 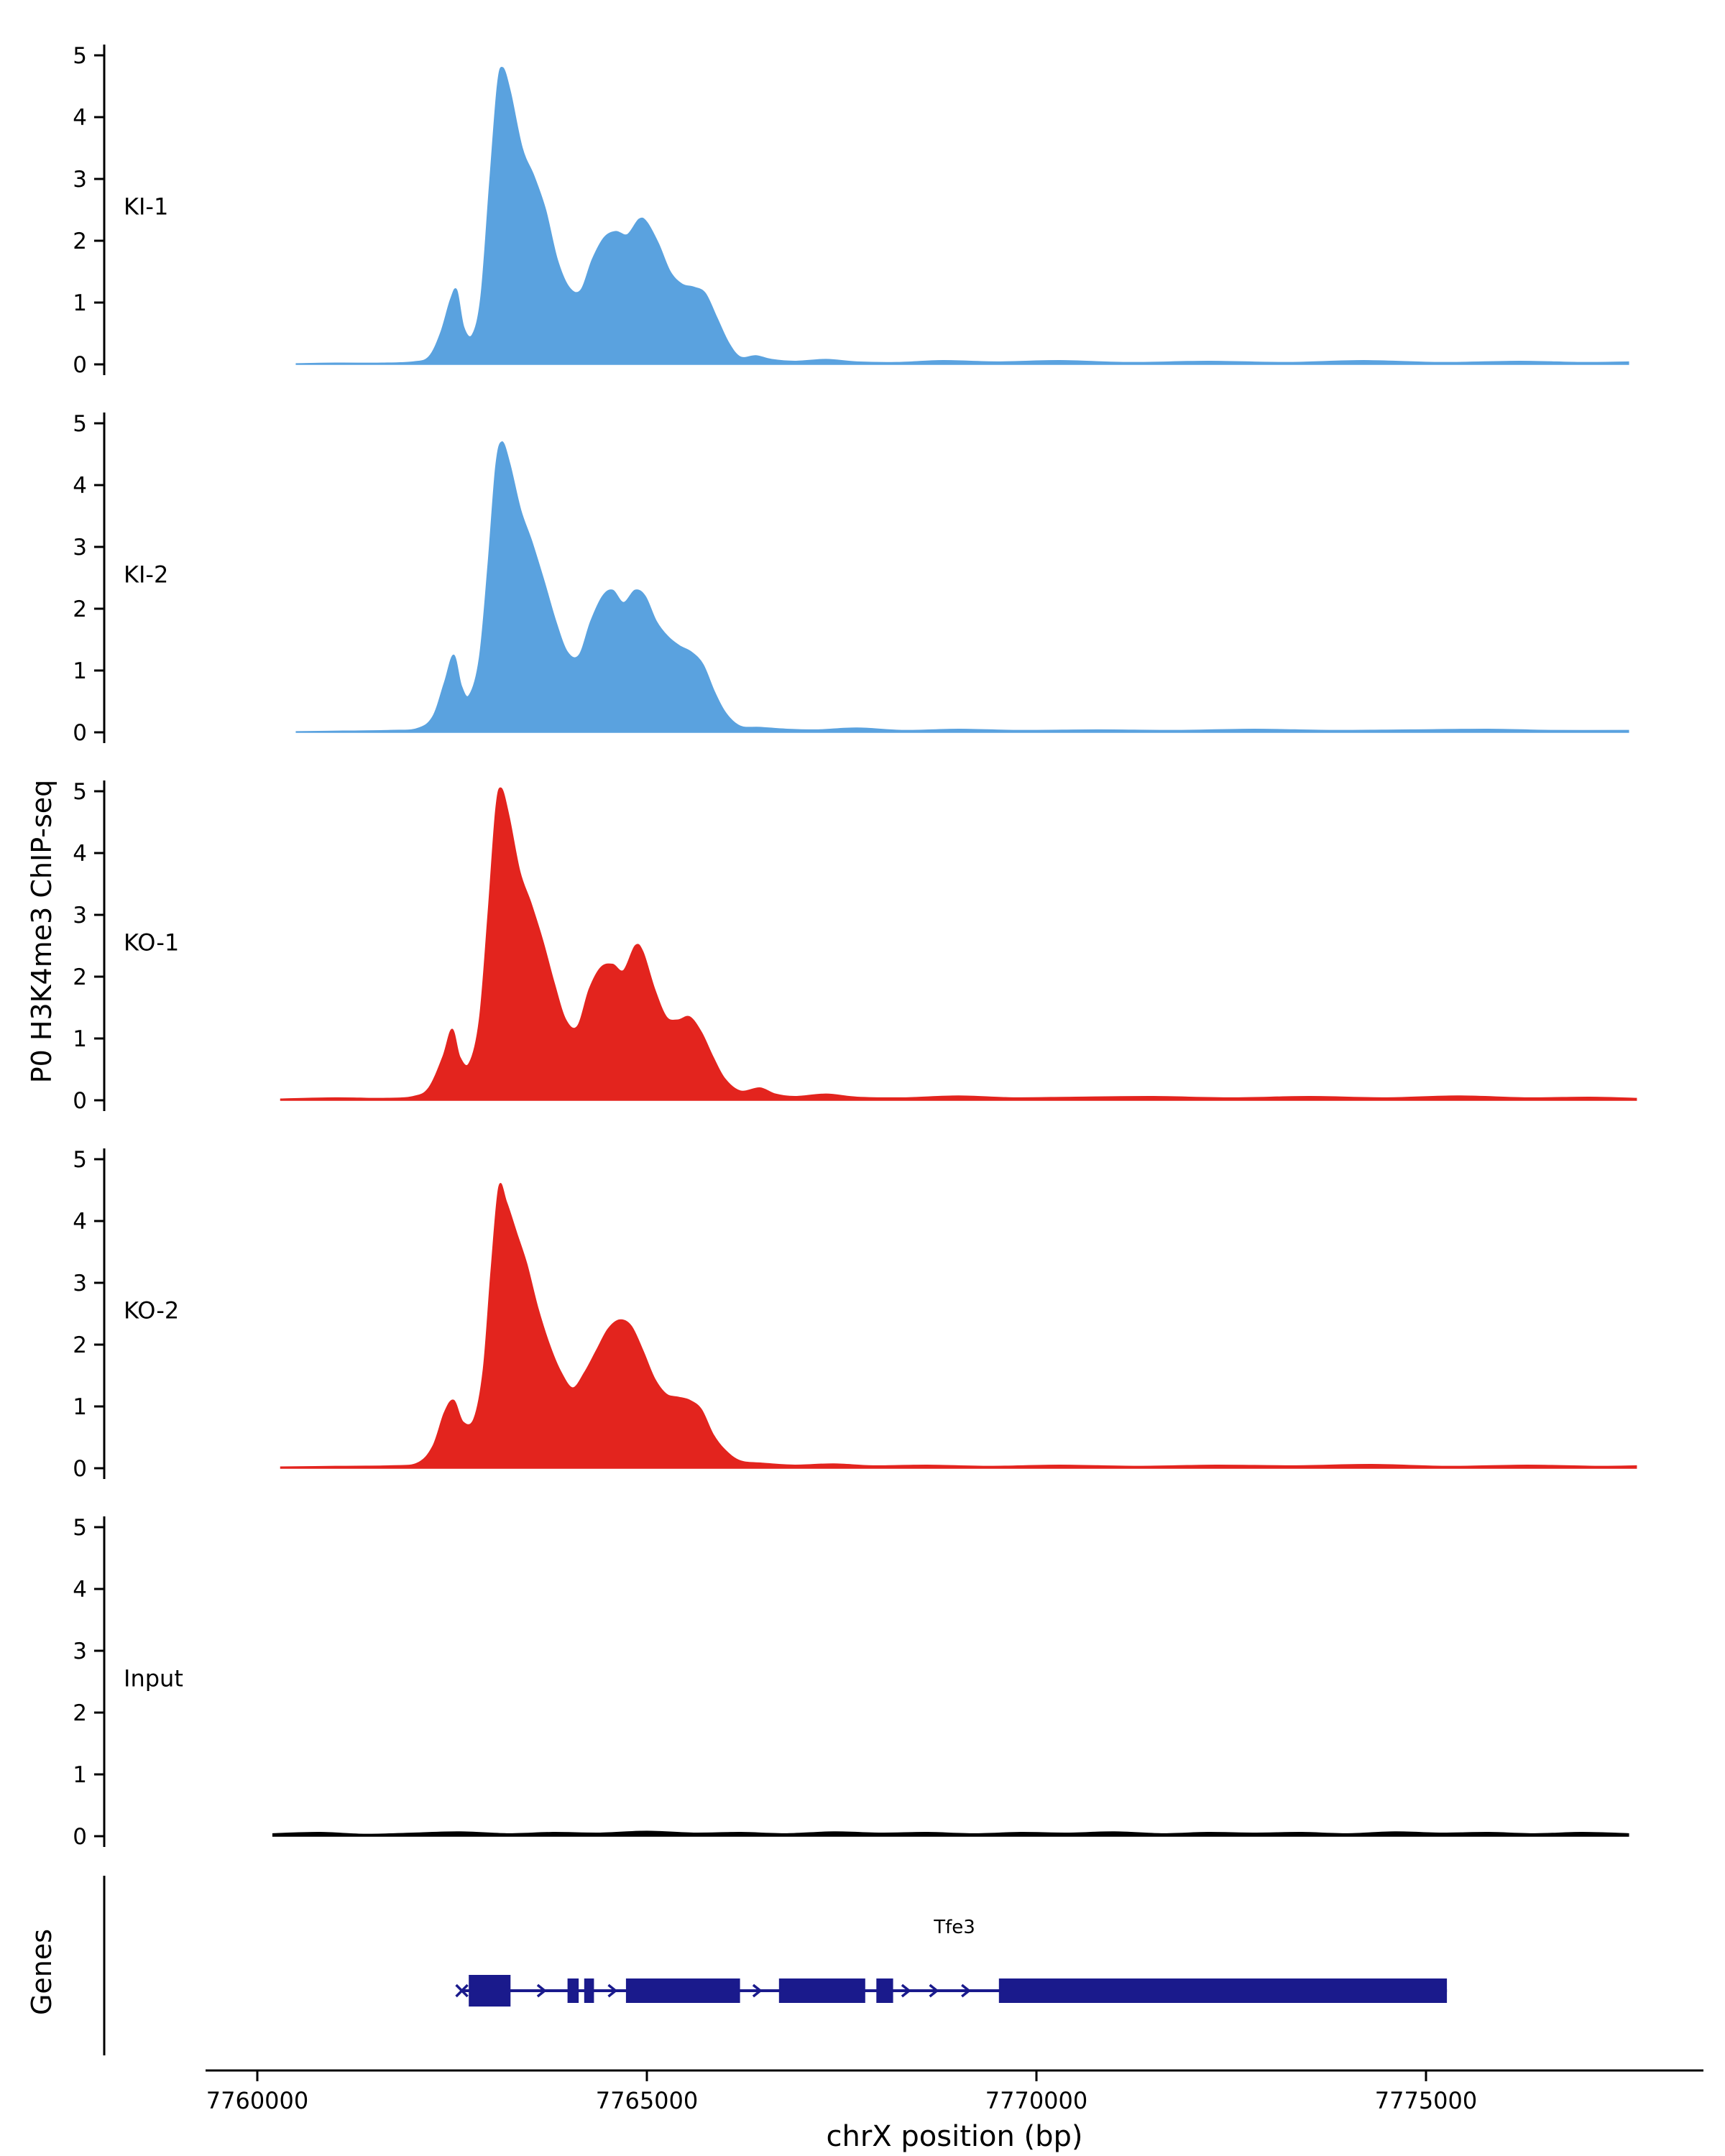 What do you see at coordinates (954, 2136) in the screenshot?
I see `x-axis-title: chrX position (bp)` at bounding box center [954, 2136].